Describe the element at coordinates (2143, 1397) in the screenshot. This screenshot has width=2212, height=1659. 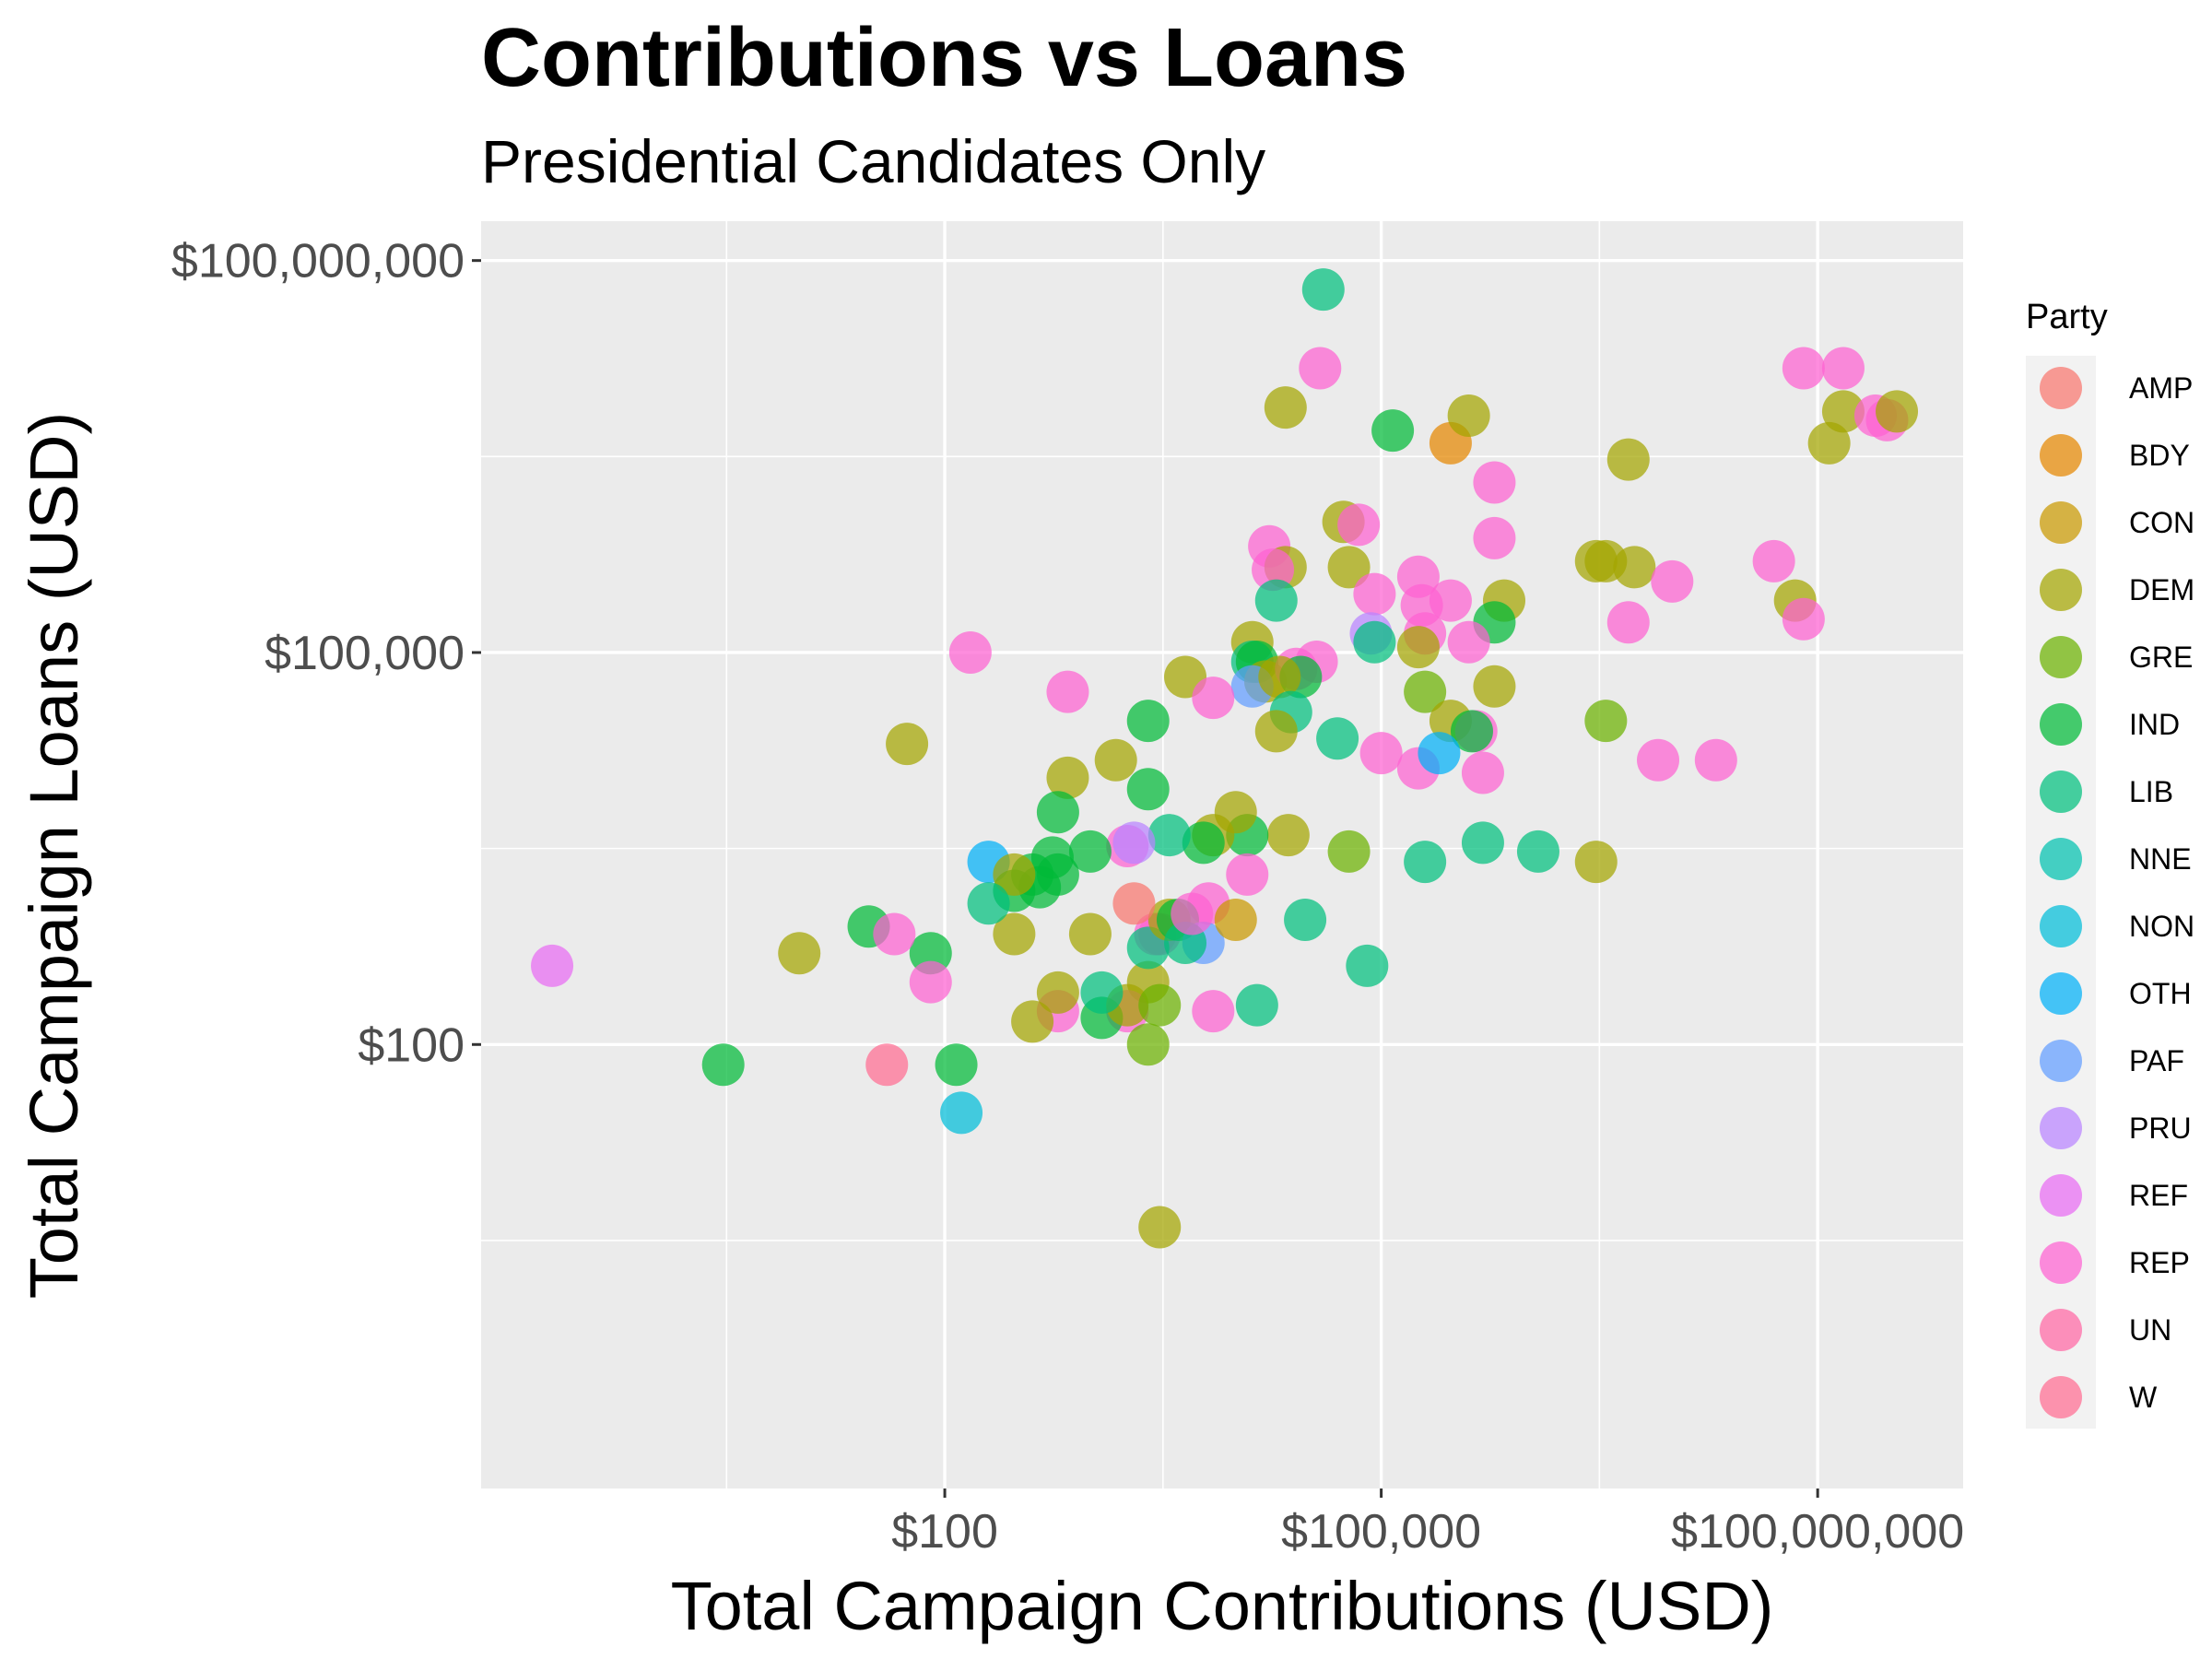
I see `legend-label-w: W` at that location.